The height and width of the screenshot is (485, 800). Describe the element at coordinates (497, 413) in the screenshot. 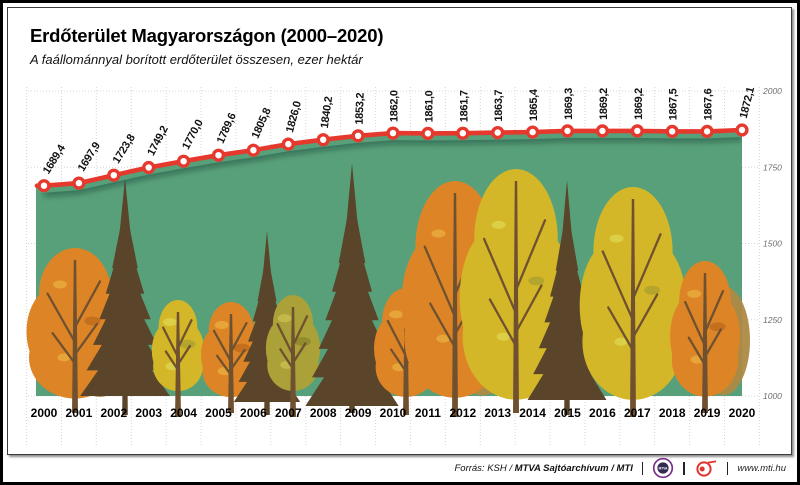

I see `svg-text: 2013` at that location.